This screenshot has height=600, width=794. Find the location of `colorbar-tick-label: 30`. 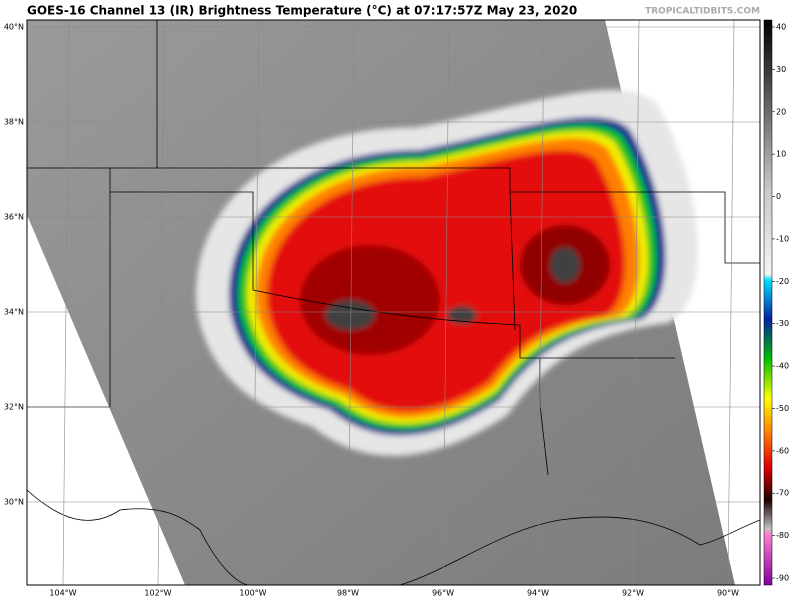

colorbar-tick-label: 30 is located at coordinates (781, 69).